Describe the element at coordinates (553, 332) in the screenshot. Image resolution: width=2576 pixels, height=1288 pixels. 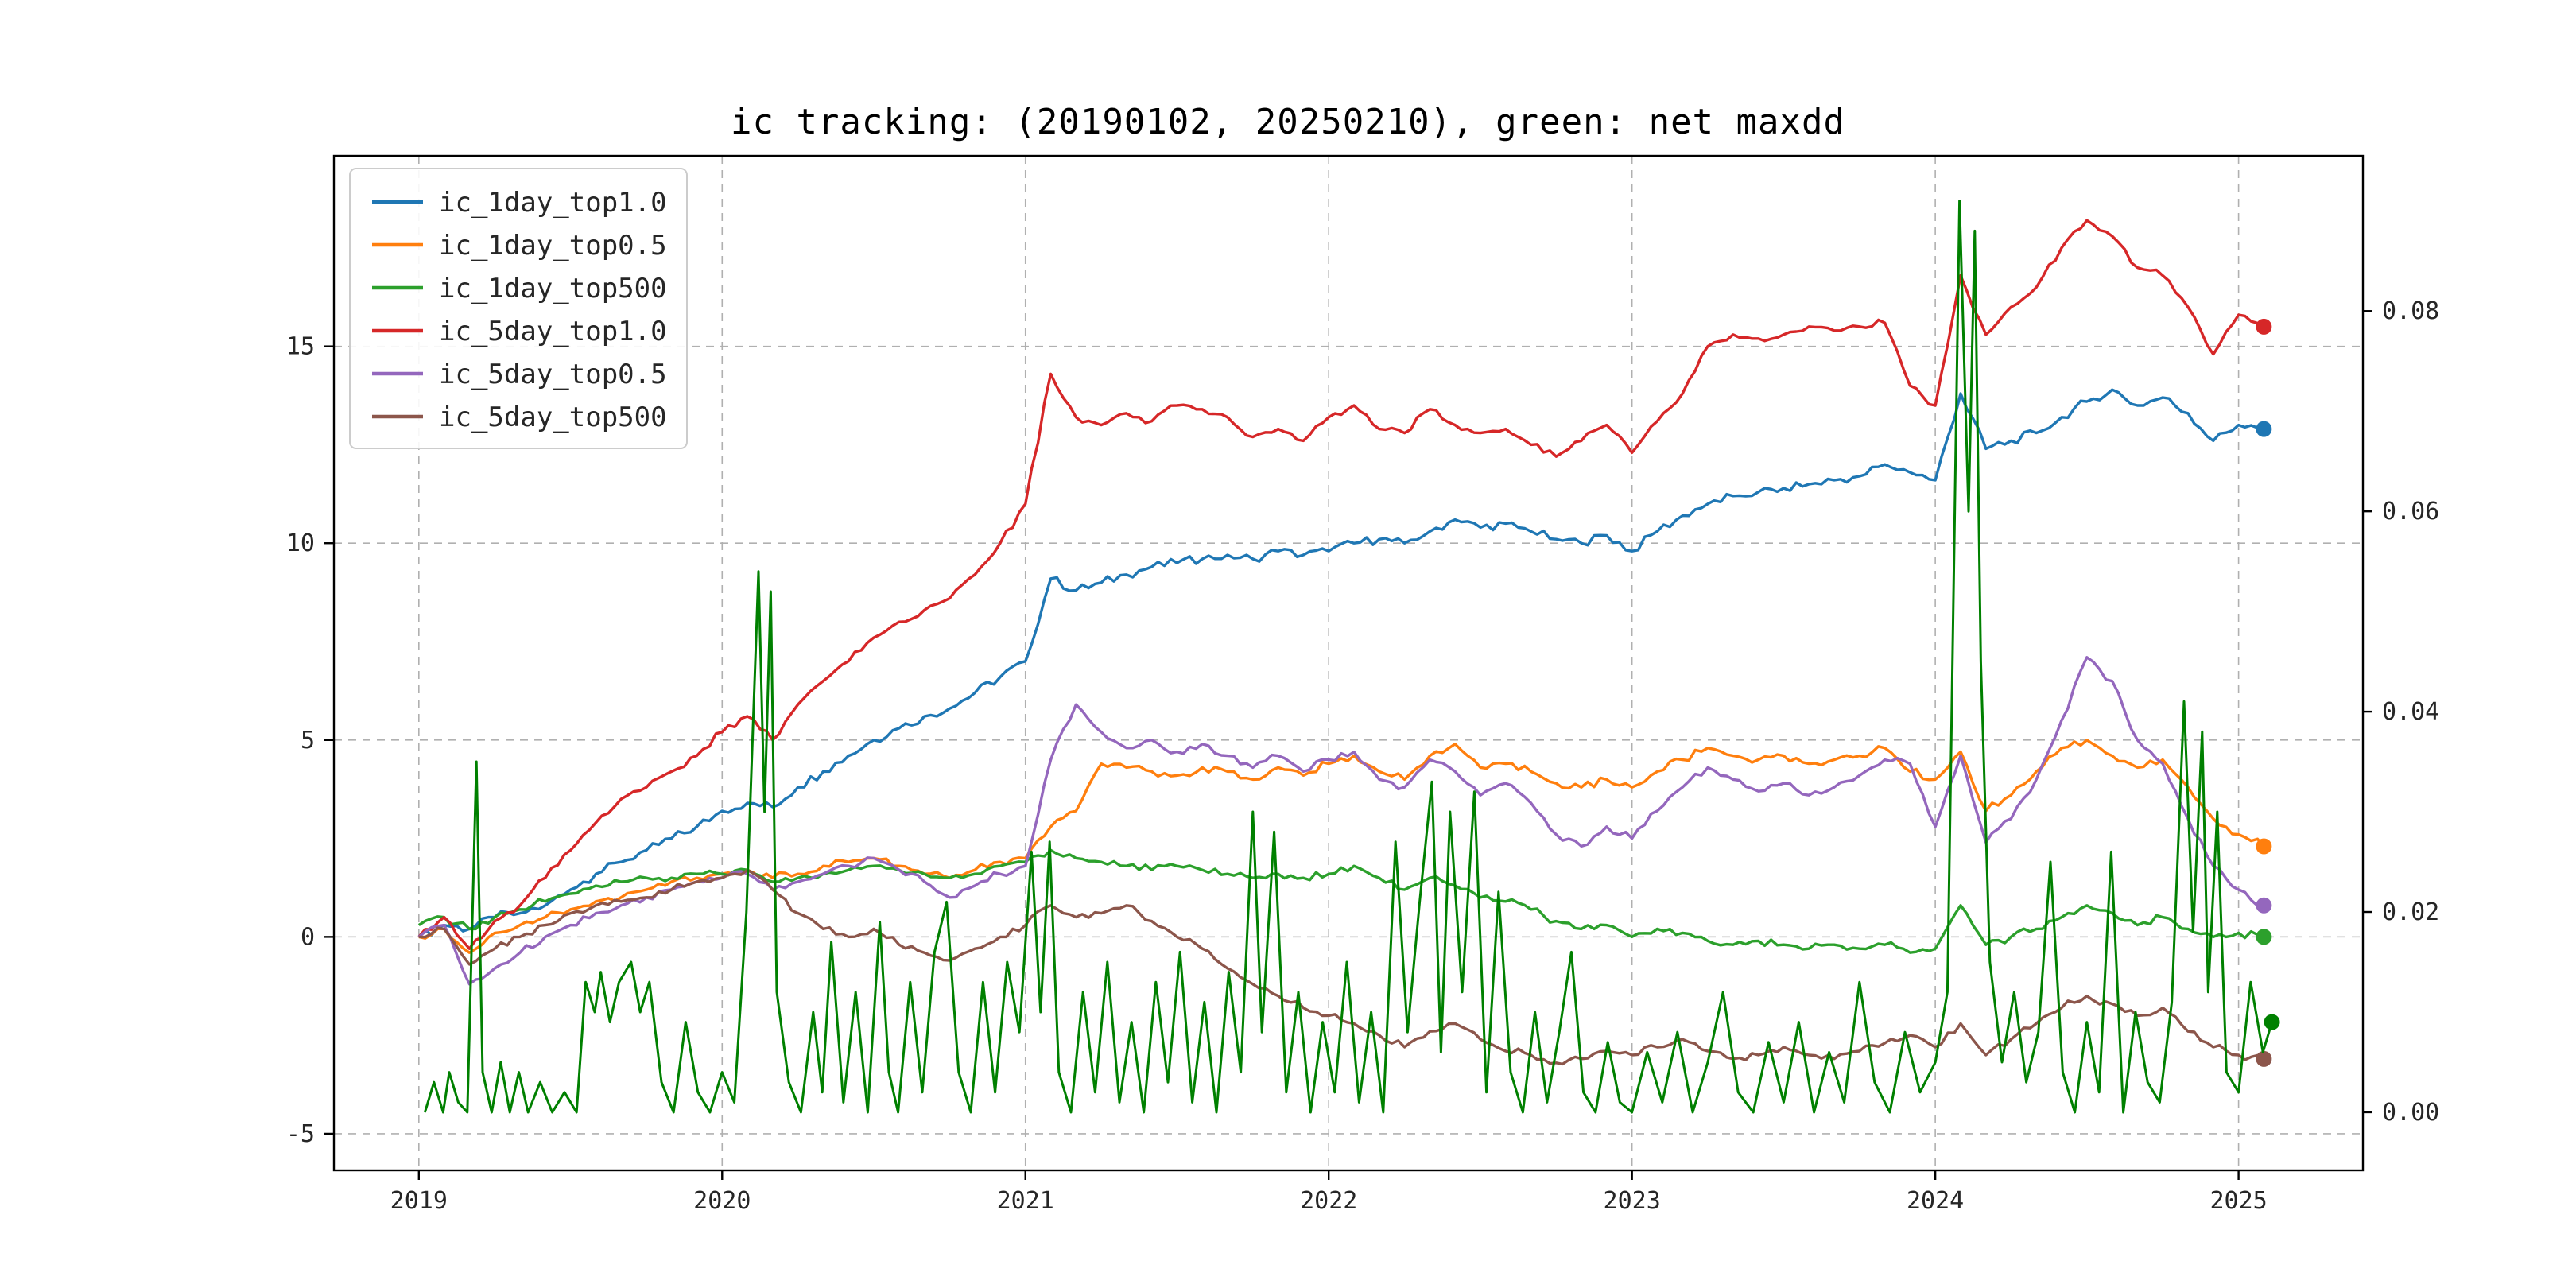
I see `legend-label-ic_5day_top1.0: ic_5day_top1.0` at that location.